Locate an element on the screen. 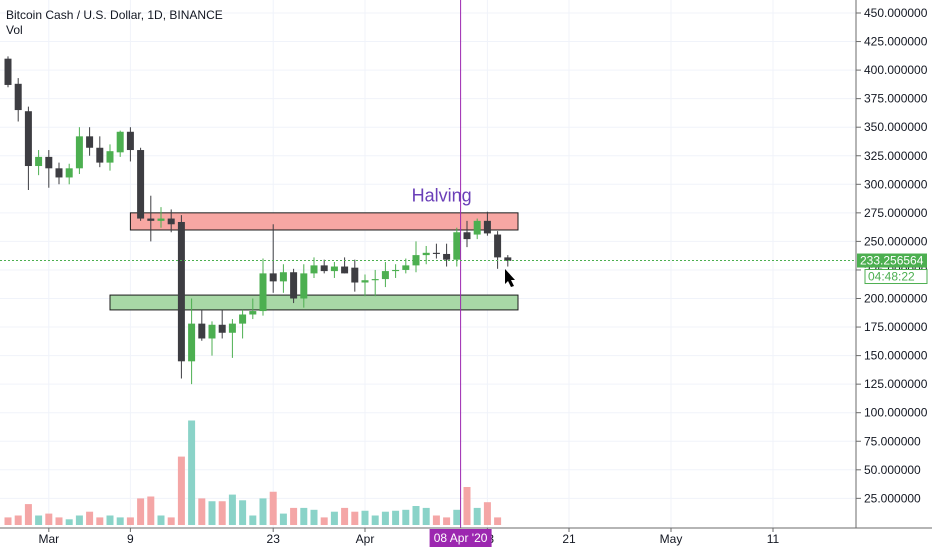 The image size is (932, 550). support-zone is located at coordinates (314, 302).